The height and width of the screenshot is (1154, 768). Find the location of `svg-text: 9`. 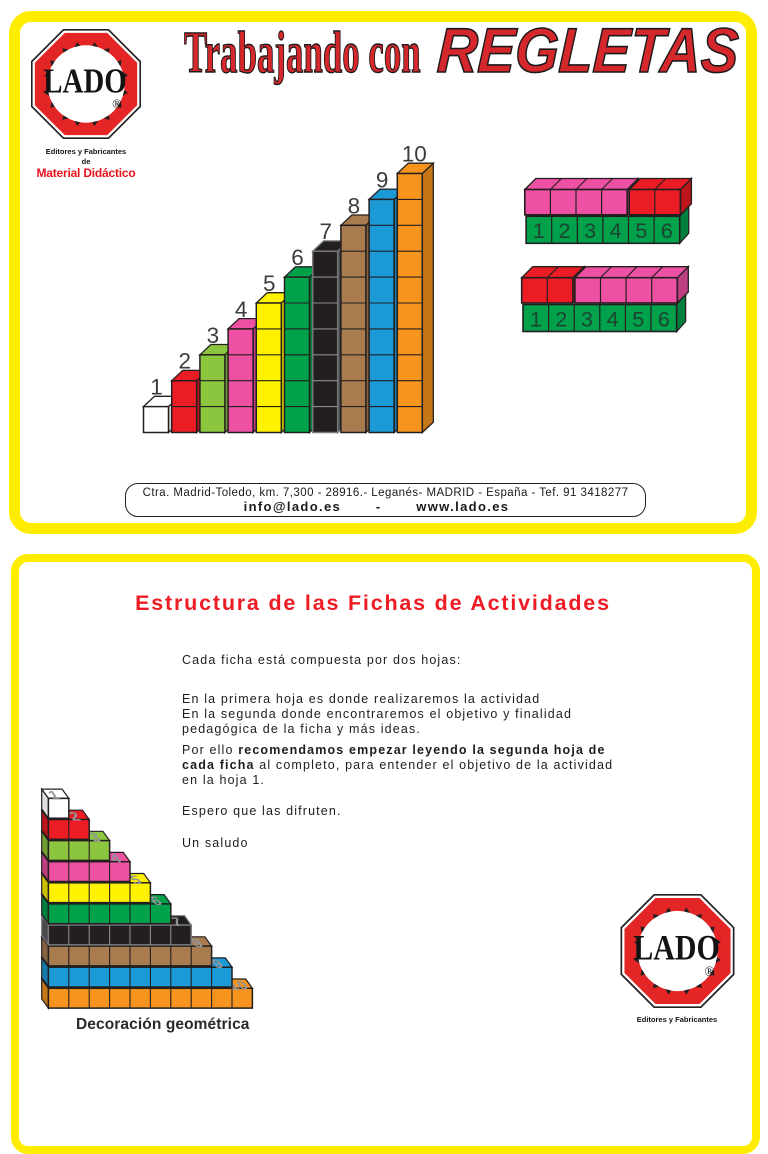

svg-text: 9 is located at coordinates (382, 179).